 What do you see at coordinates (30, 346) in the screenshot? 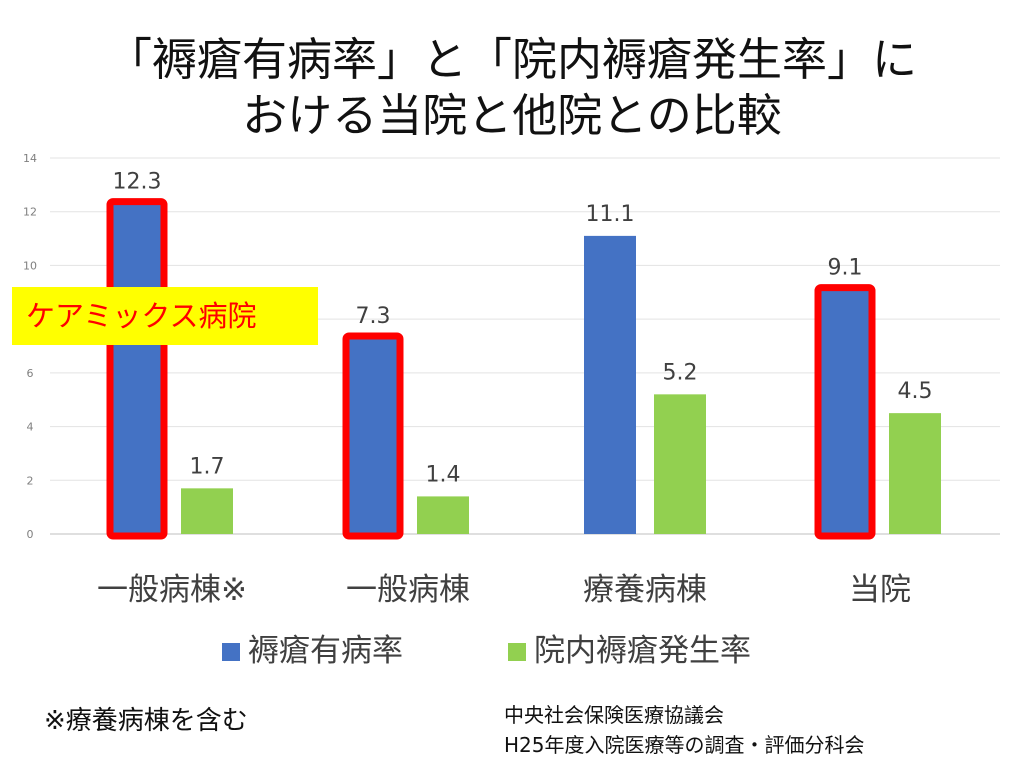
I see `y-axis-ticks: 02468101214` at bounding box center [30, 346].